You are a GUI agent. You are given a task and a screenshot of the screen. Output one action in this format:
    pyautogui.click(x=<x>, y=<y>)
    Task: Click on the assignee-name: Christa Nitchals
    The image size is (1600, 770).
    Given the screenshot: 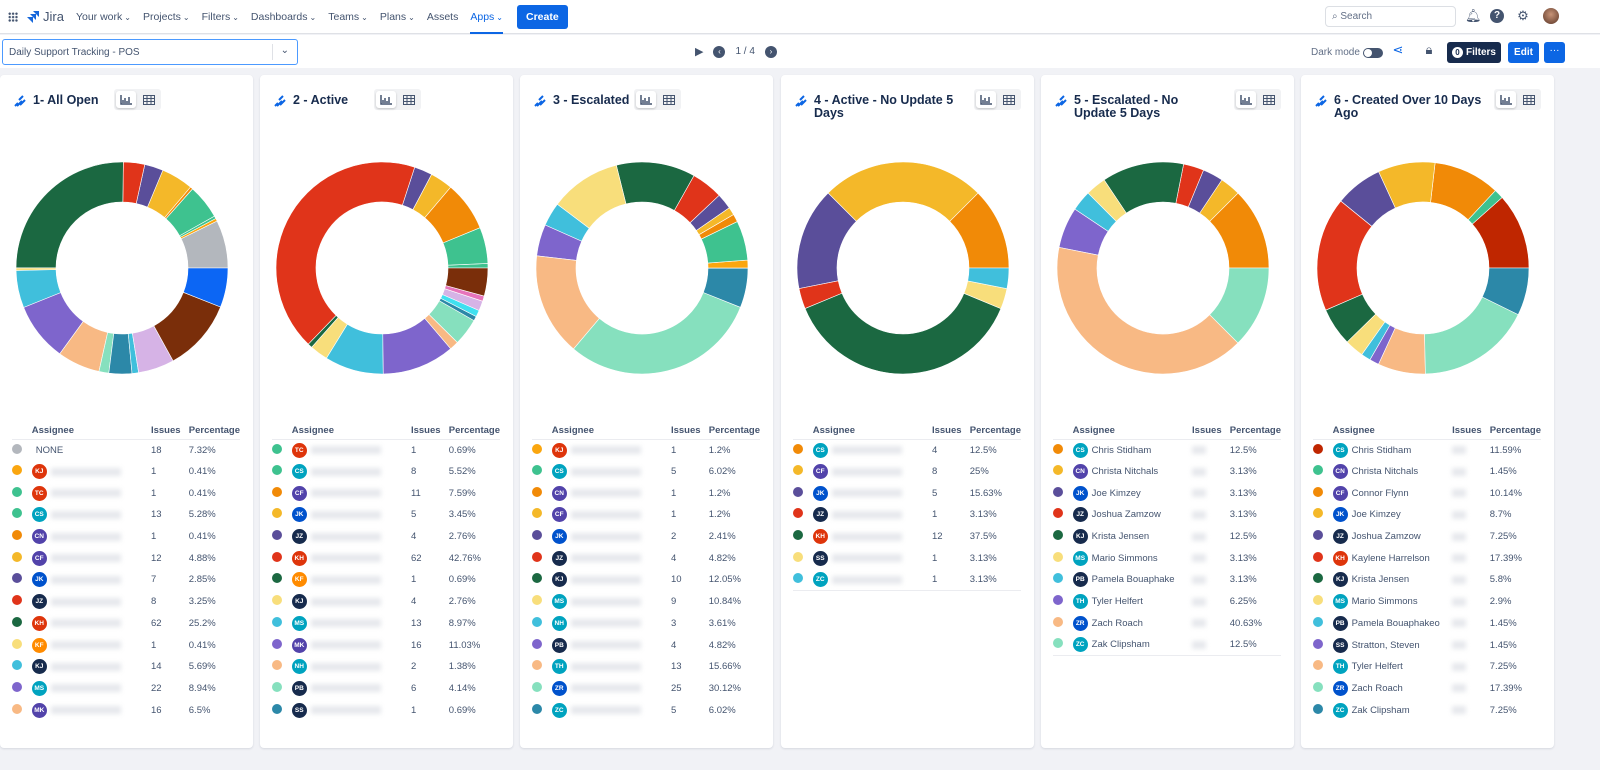 What is the action you would take?
    pyautogui.click(x=1385, y=472)
    